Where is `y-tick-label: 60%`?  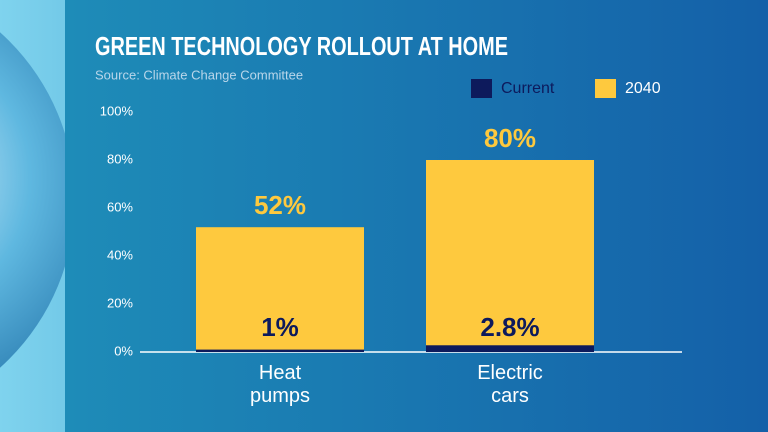
y-tick-label: 60% is located at coordinates (120, 206).